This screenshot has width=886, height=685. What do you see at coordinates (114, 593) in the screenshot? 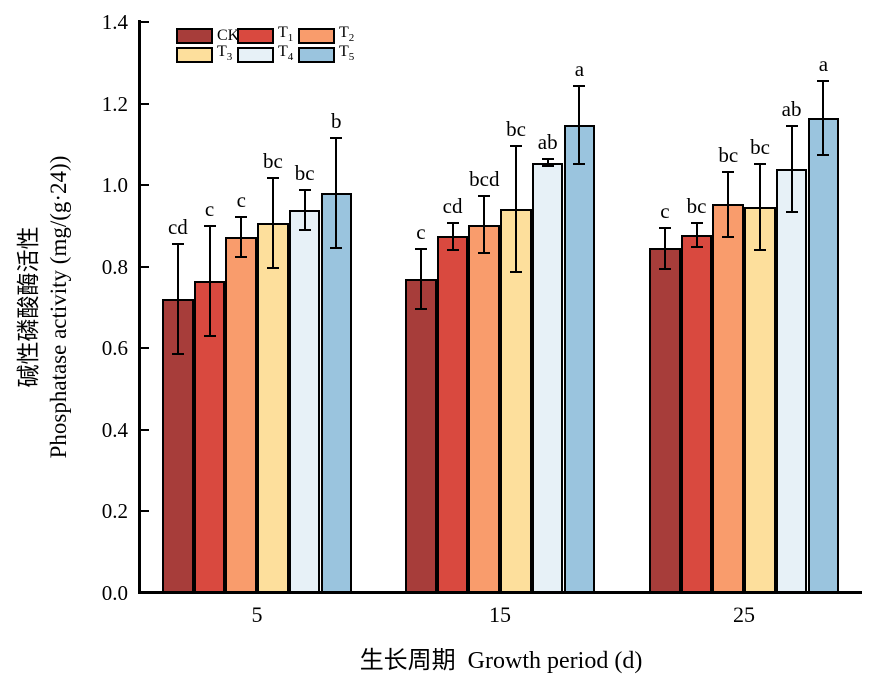
I see `y-tick-label: 0.0` at bounding box center [114, 593].